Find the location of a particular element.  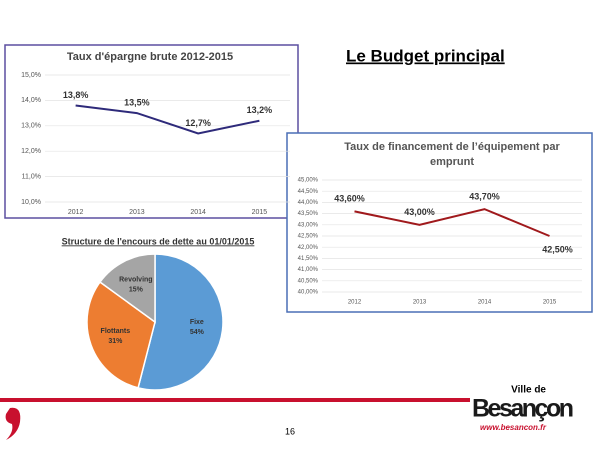

logo-name: Besançon is located at coordinates (523, 409).